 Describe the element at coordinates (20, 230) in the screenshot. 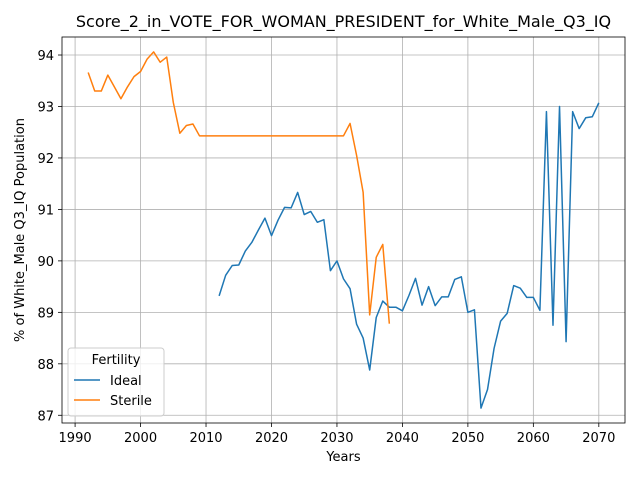

I see `y-axis-label: % of White_Male Q3_IQ Population` at that location.